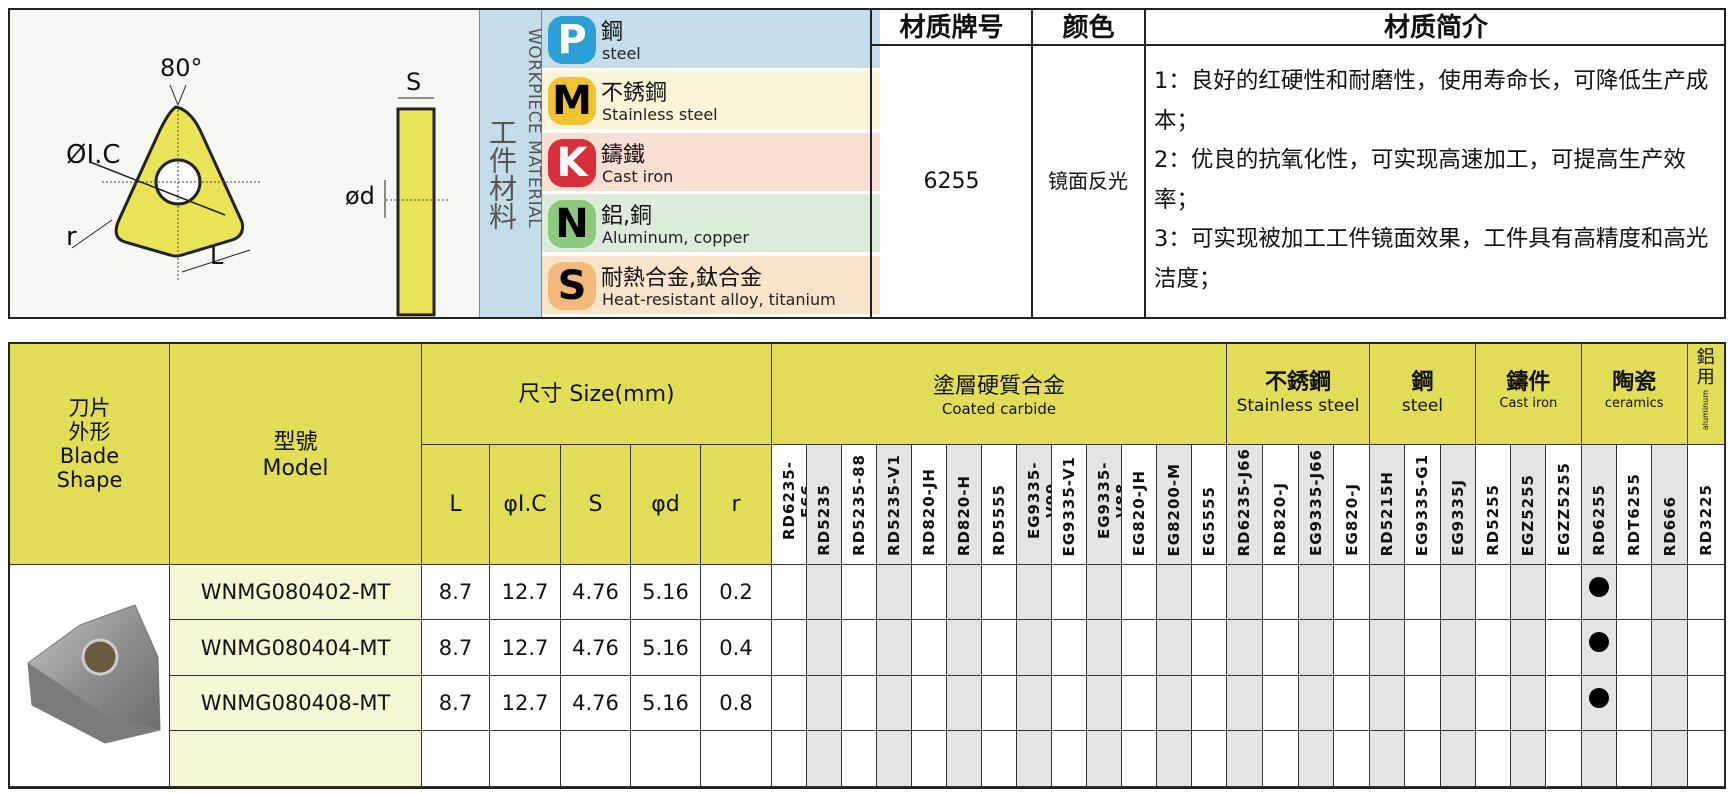 Image resolution: width=1731 pixels, height=794 pixels. What do you see at coordinates (666, 648) in the screenshot?
I see `size-cell: 5.16` at bounding box center [666, 648].